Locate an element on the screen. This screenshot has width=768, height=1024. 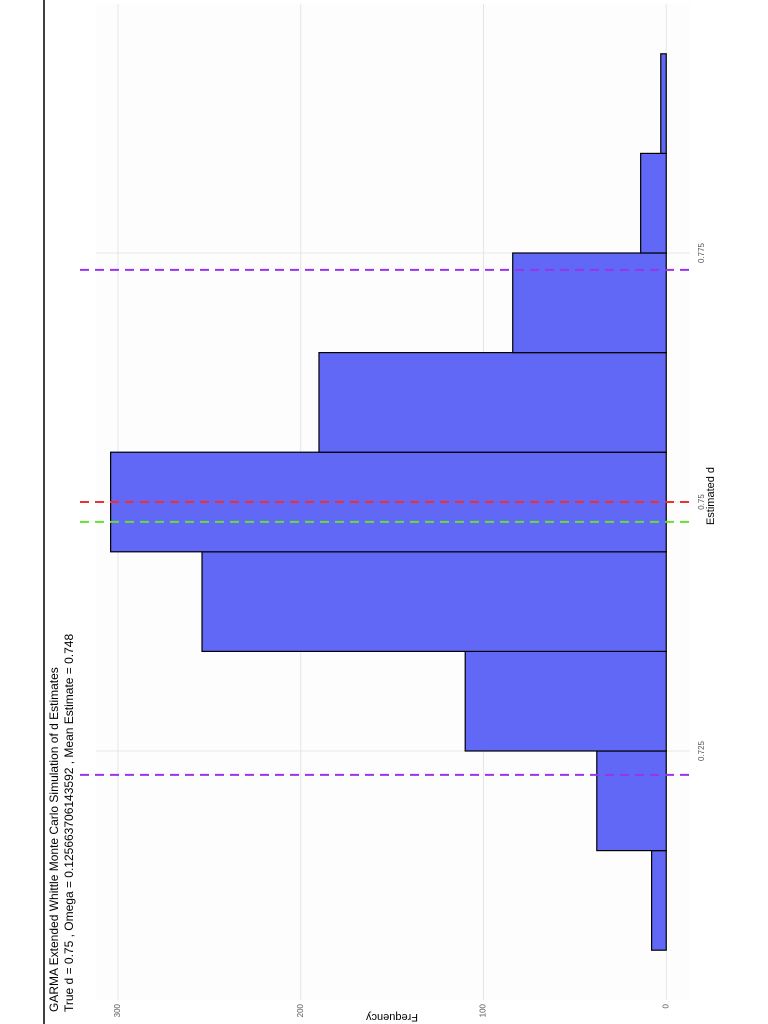
y-axis-title: Frequency is located at coordinates (392, 1017).